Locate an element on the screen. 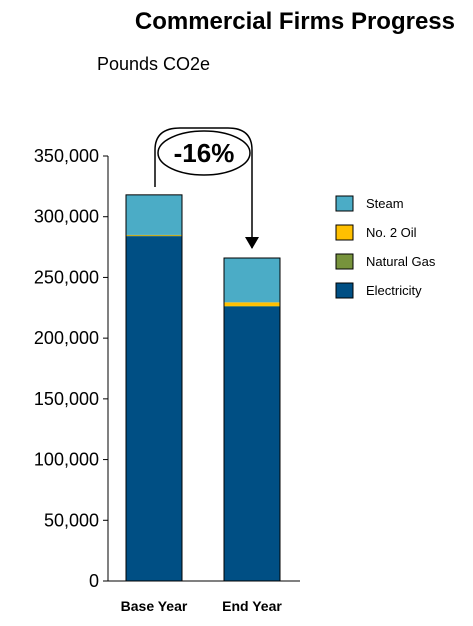  y-tick-label: 300,000 is located at coordinates (66, 217).